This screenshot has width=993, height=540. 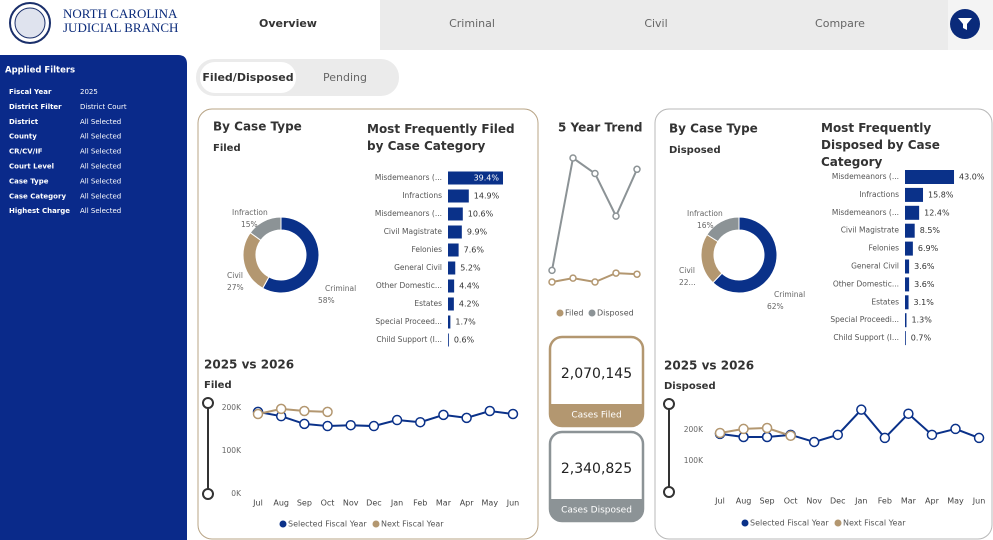 What do you see at coordinates (924, 302) in the screenshot?
I see `bar-value-label: 3.1%` at bounding box center [924, 302].